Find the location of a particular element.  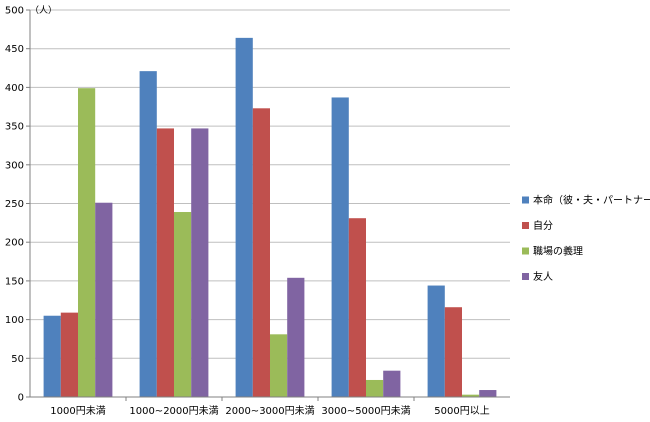

y-tick-label: 250 is located at coordinates (14, 204).